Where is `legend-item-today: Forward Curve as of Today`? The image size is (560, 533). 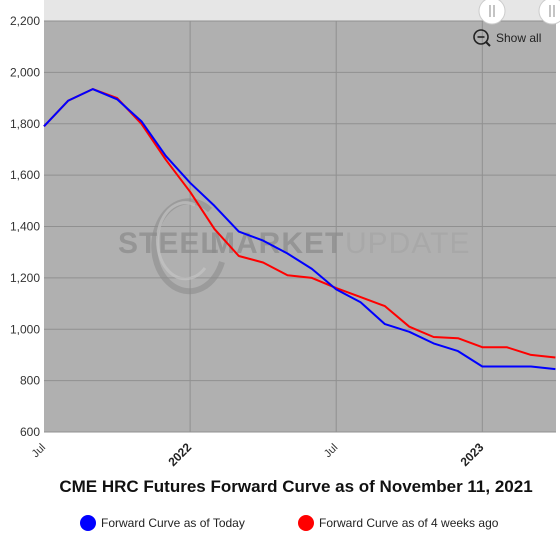 legend-item-today: Forward Curve as of Today is located at coordinates (162, 523).